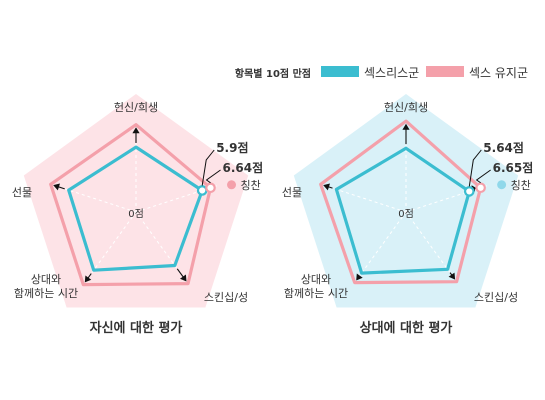 The height and width of the screenshot is (400, 545). I want to click on right-axis-label-1: 칭찬, so click(521, 185).